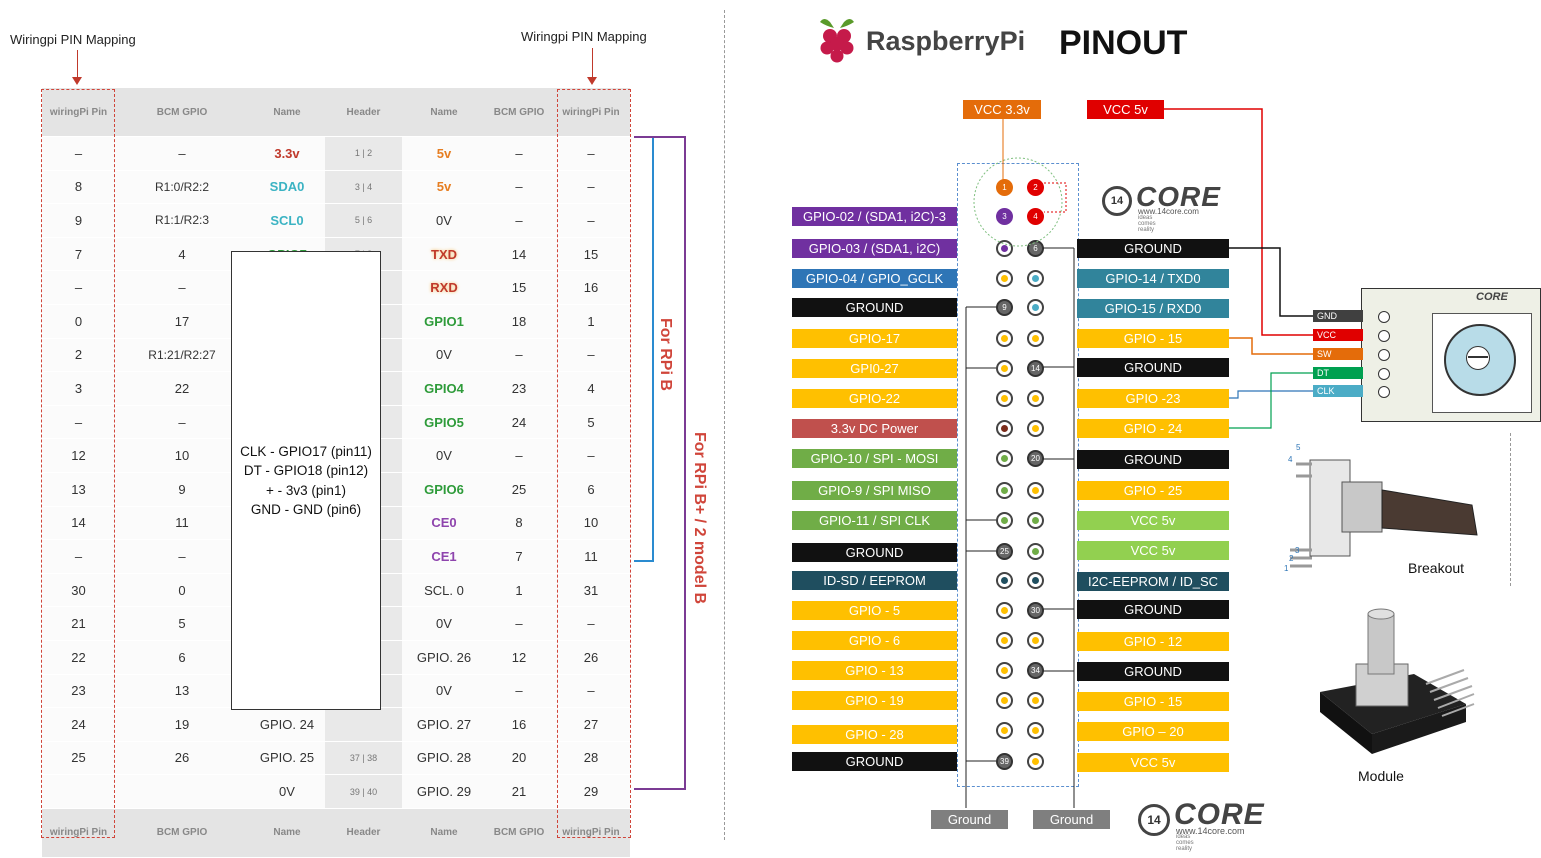 The image size is (1541, 858). What do you see at coordinates (444, 724) in the screenshot?
I see `table-cell: GPIO. 27` at bounding box center [444, 724].